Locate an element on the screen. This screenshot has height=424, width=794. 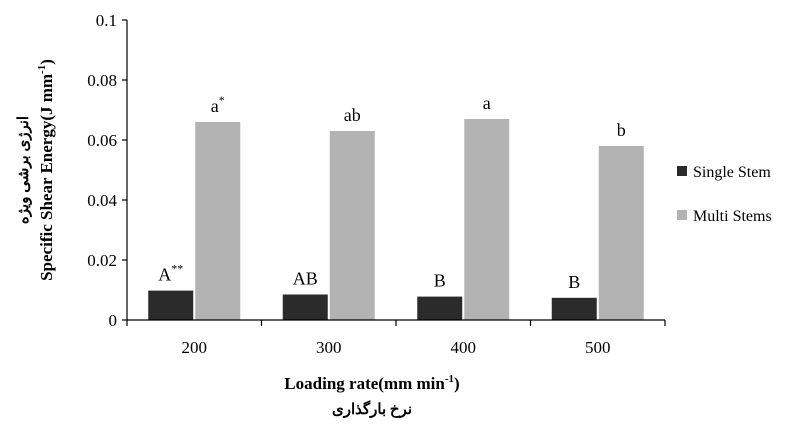
y-tick-label: 0.02 is located at coordinates (102, 260).